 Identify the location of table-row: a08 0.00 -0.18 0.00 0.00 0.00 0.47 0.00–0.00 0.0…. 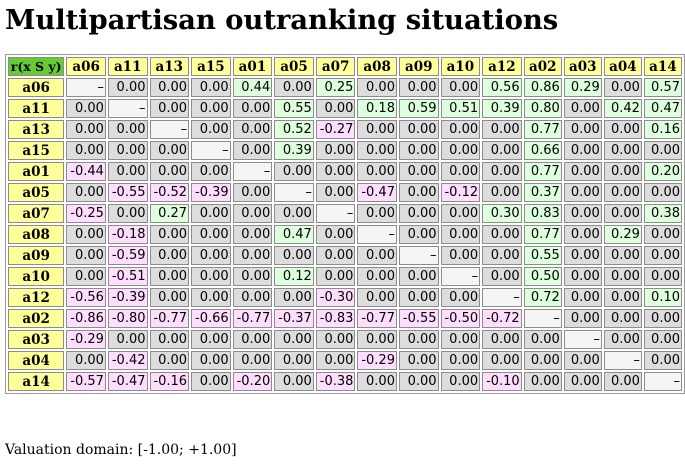
(345, 234).